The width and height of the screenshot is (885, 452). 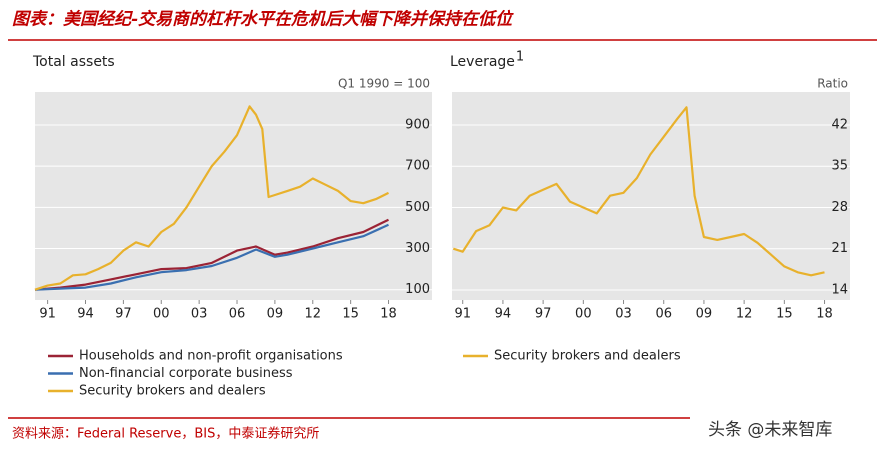 I want to click on y-tick-label: 700, so click(x=417, y=166).